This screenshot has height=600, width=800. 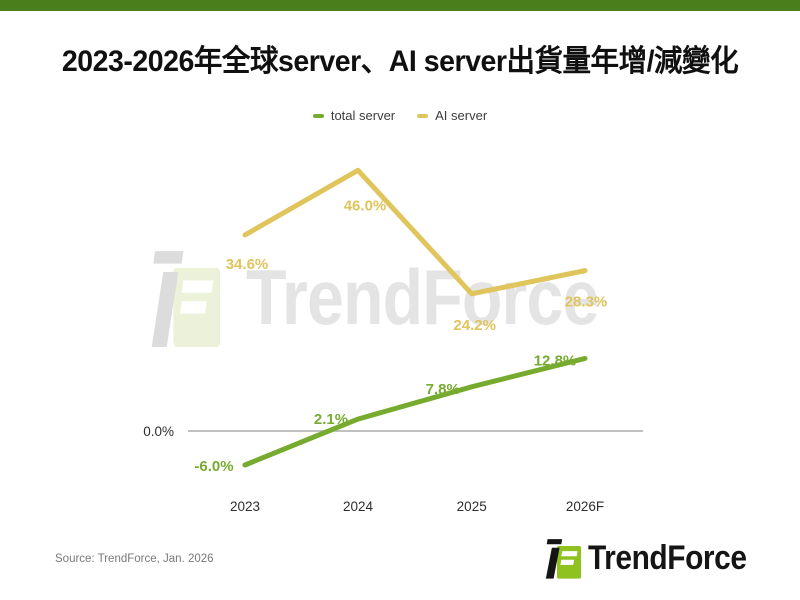 What do you see at coordinates (415, 411) in the screenshot?
I see `total-server-line` at bounding box center [415, 411].